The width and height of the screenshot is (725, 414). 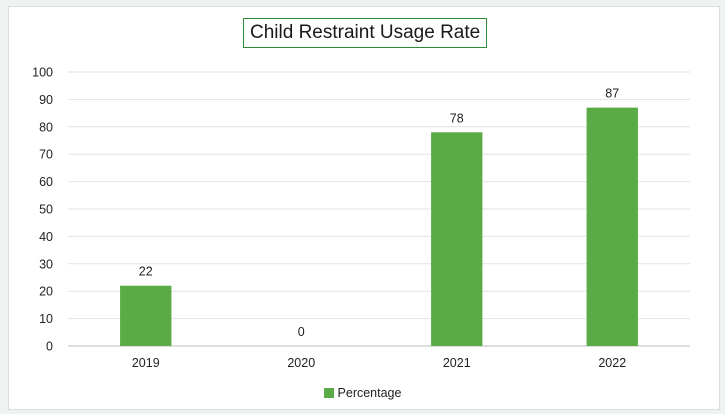 I want to click on x-tick-label: 2022, so click(x=612, y=363).